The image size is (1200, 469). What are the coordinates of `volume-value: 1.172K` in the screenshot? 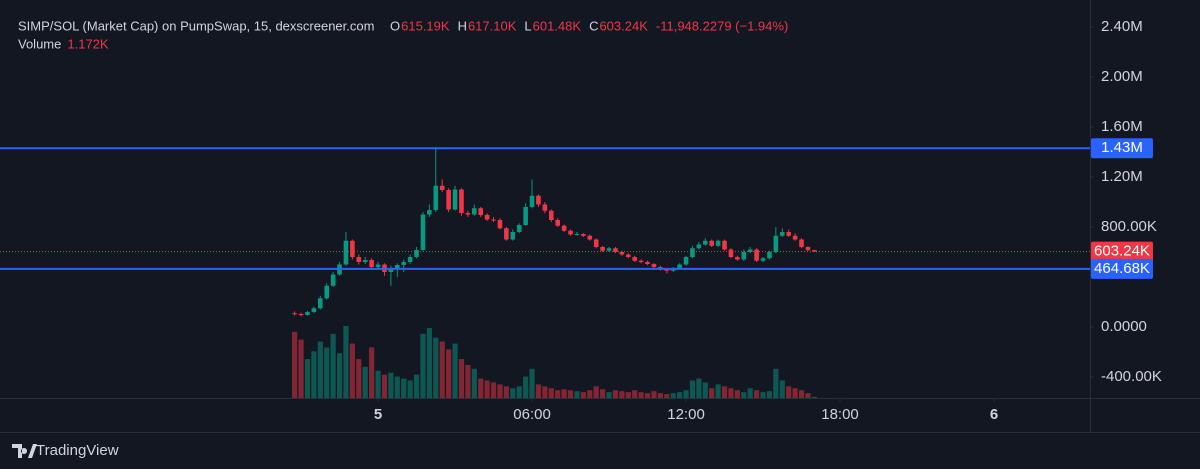 It's located at (88, 43).